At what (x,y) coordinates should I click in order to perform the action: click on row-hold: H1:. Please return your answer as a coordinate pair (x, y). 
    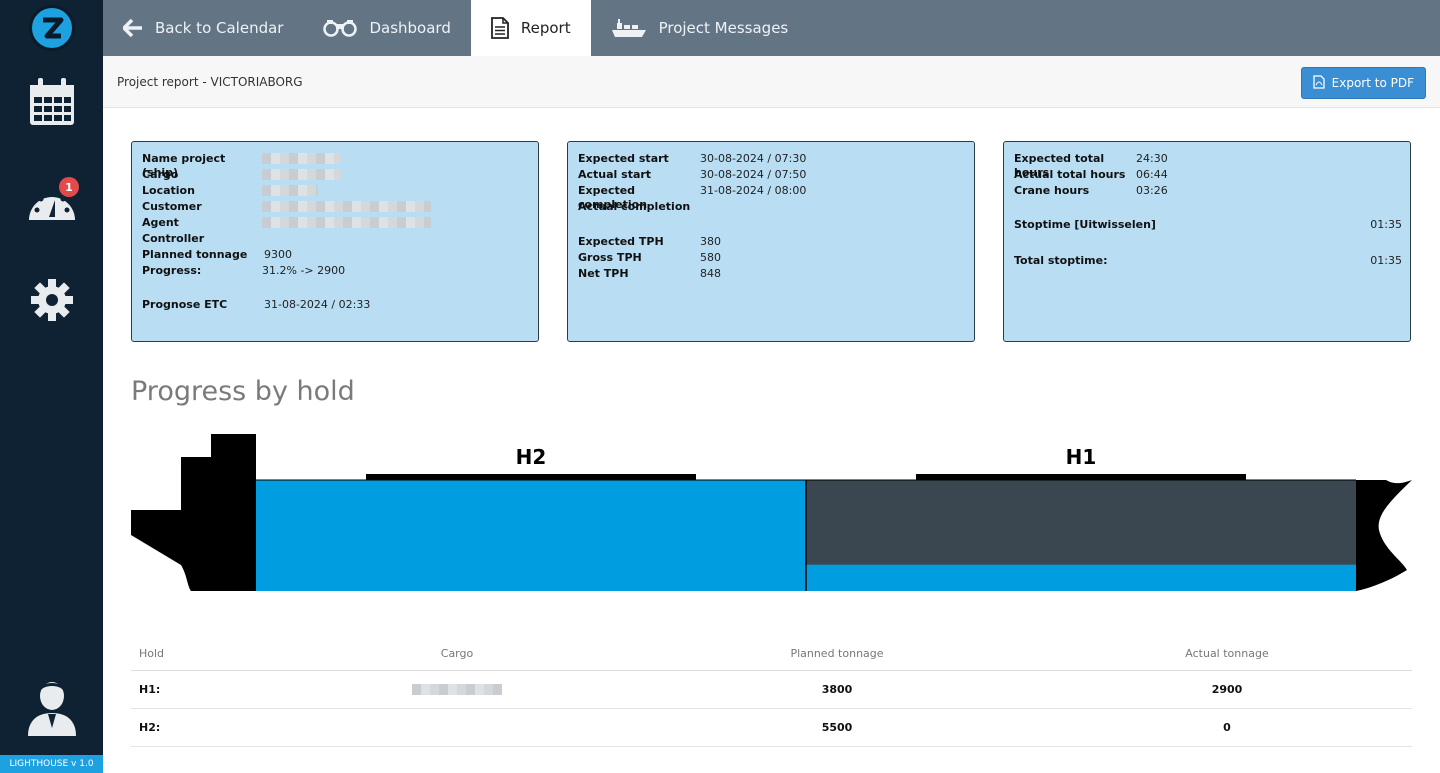
    Looking at the image, I should click on (150, 689).